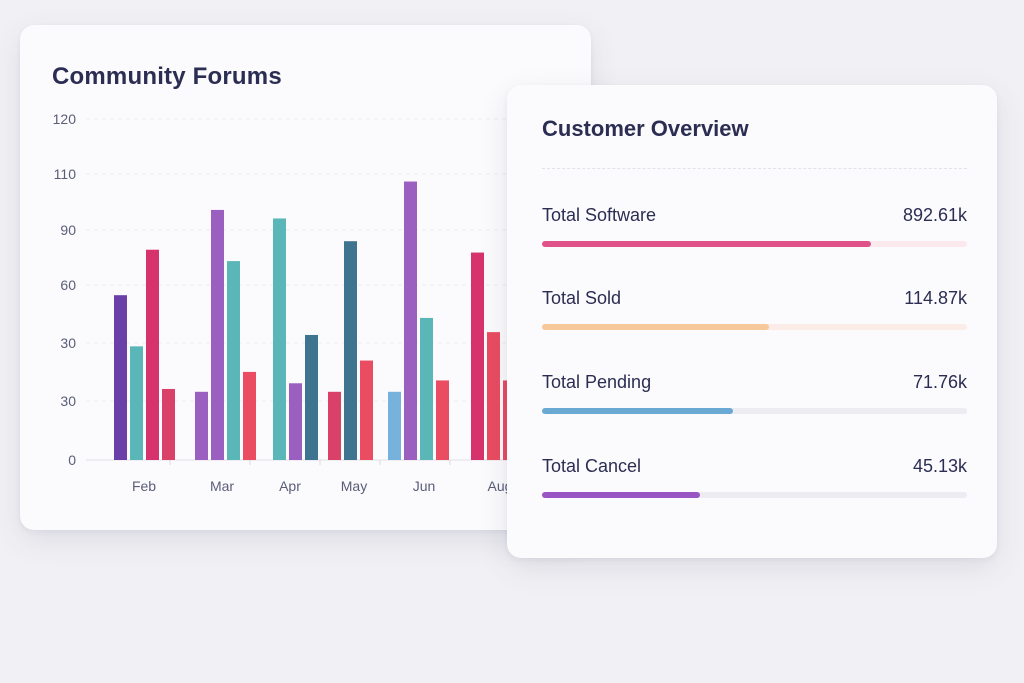  I want to click on stat-total-sold: Total Sold 114.87k, so click(754, 313).